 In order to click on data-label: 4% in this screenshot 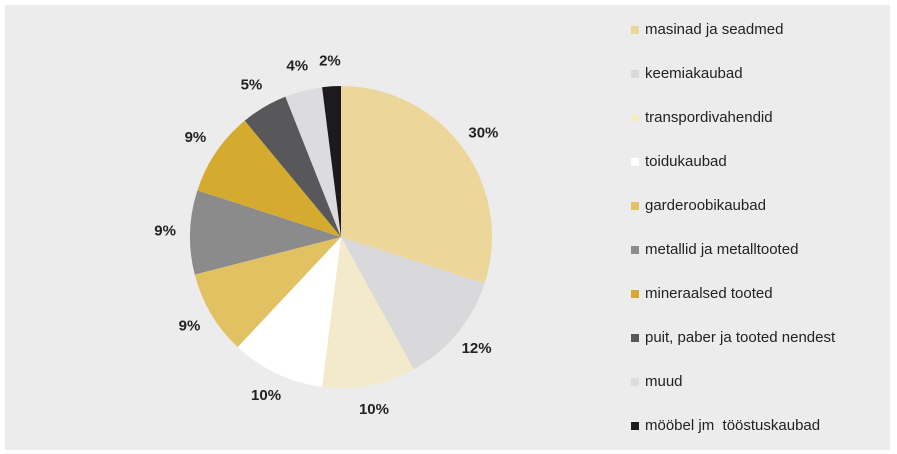, I will do `click(297, 65)`.